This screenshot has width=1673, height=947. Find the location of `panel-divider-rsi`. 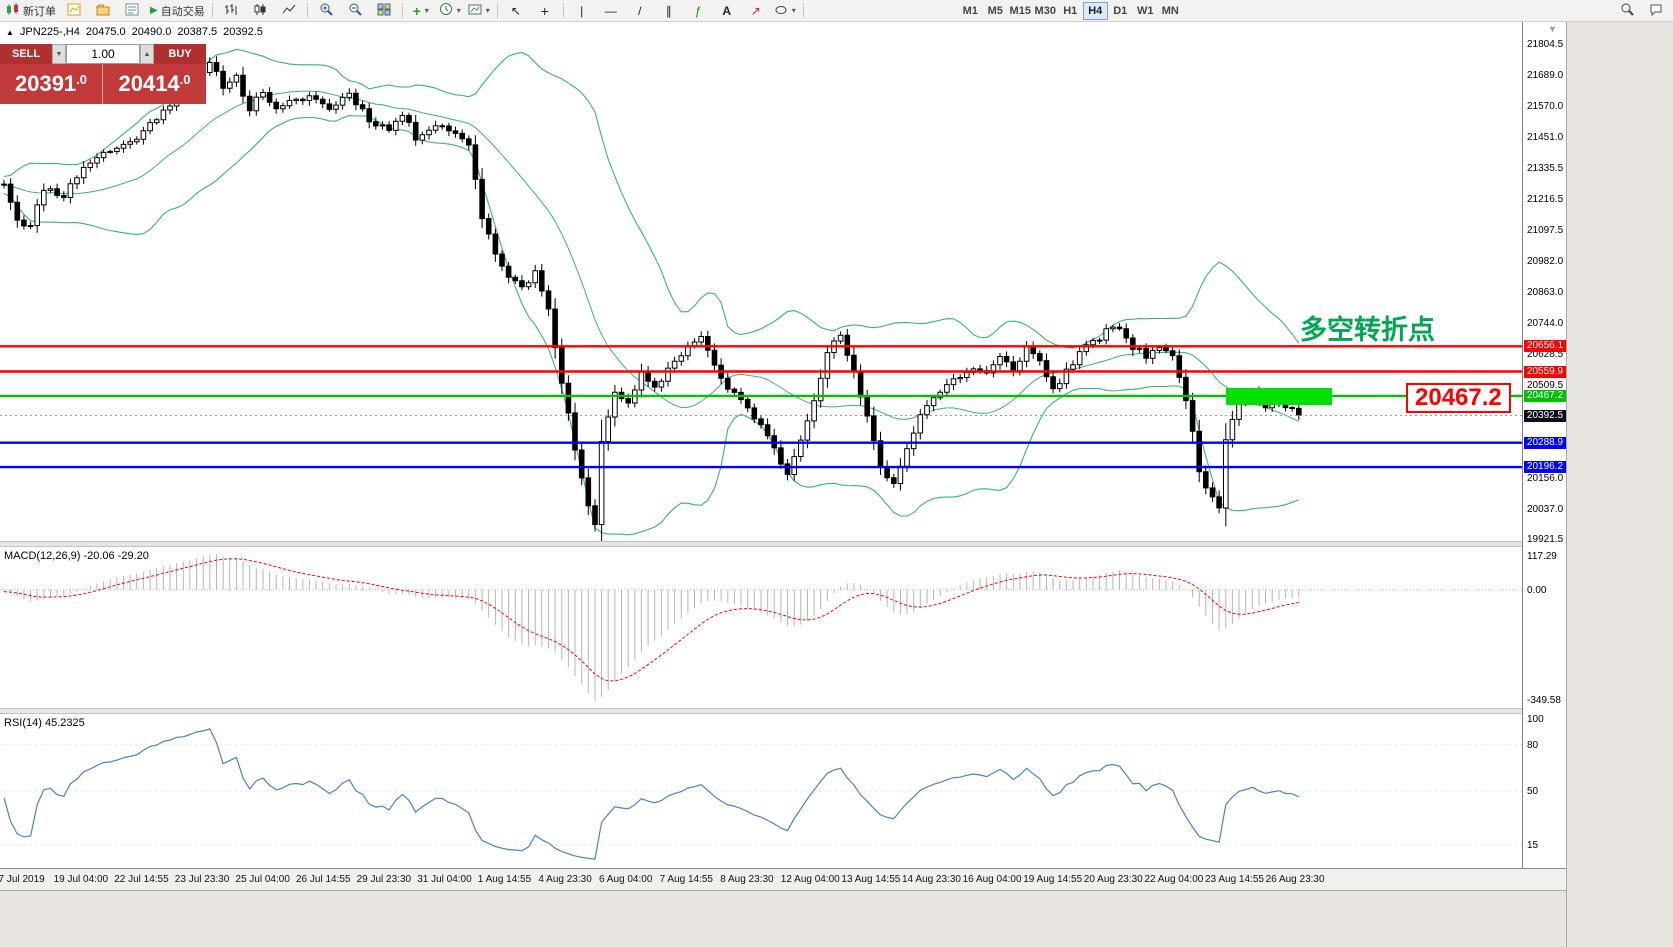

panel-divider-rsi is located at coordinates (783, 711).